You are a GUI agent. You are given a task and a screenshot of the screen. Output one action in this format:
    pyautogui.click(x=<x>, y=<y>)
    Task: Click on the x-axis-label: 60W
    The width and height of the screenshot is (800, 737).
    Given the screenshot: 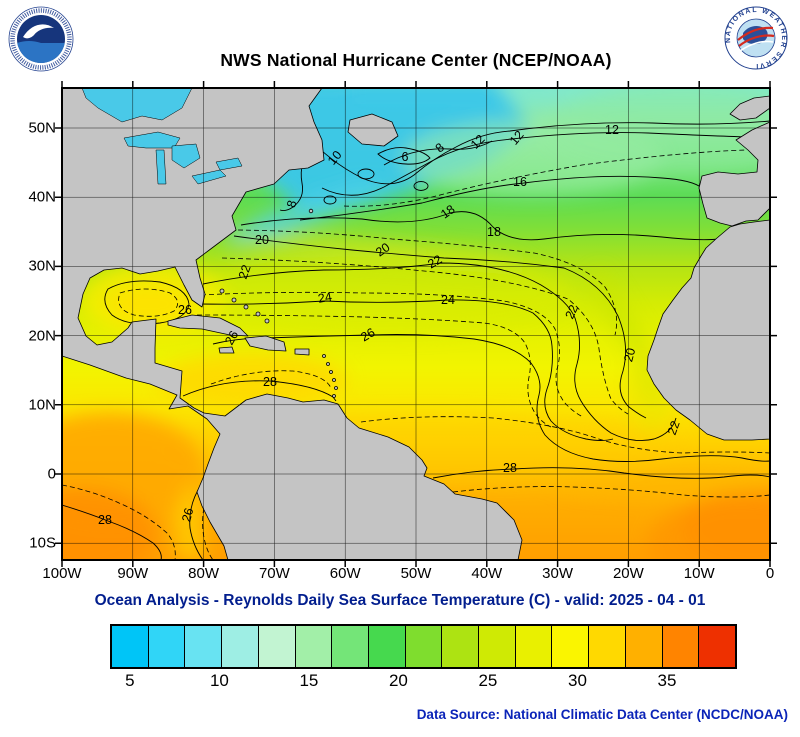 What is the action you would take?
    pyautogui.click(x=345, y=573)
    